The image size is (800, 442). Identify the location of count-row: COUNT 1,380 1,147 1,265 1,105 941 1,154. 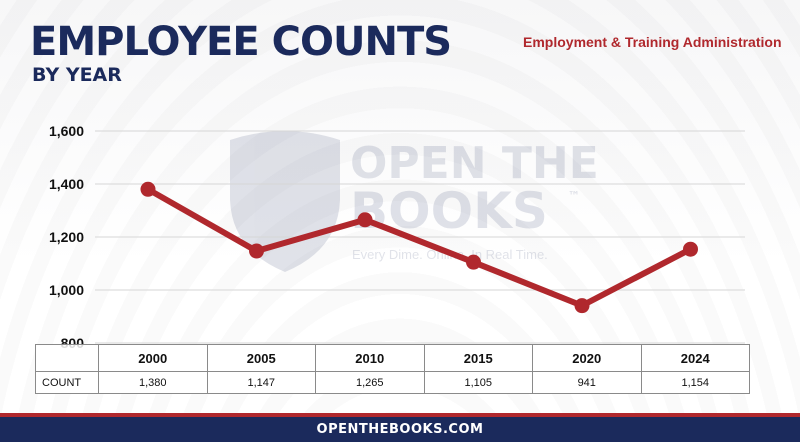
(392, 382).